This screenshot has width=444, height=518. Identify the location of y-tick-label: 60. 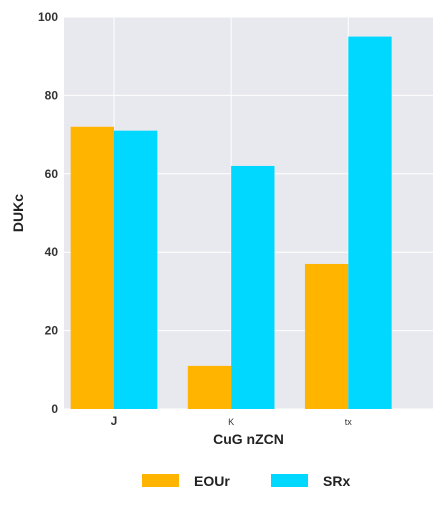
(52, 174).